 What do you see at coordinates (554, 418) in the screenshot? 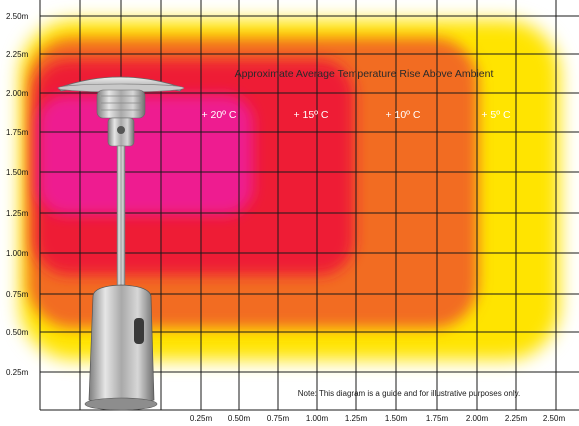
I see `x-tick-label: 2.50m` at bounding box center [554, 418].